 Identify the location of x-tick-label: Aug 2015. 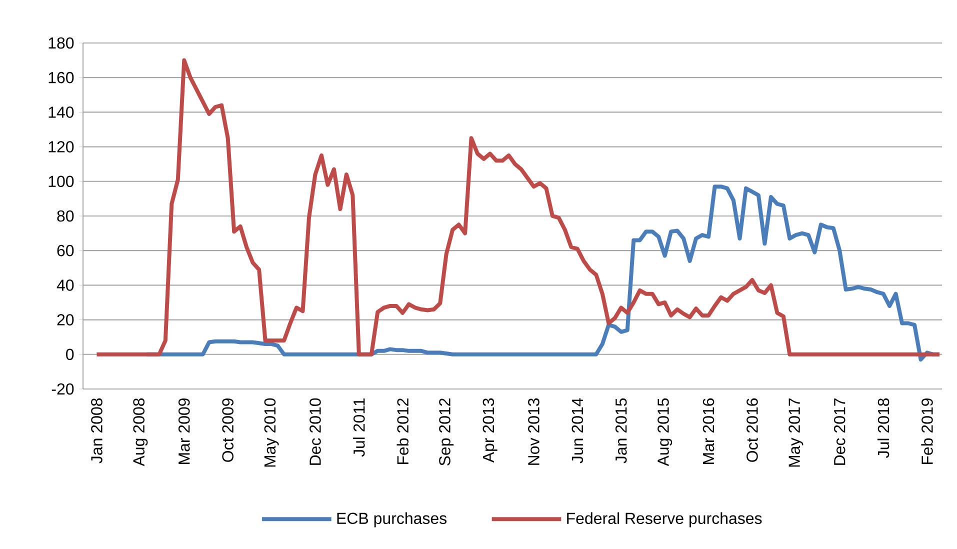
(665, 432).